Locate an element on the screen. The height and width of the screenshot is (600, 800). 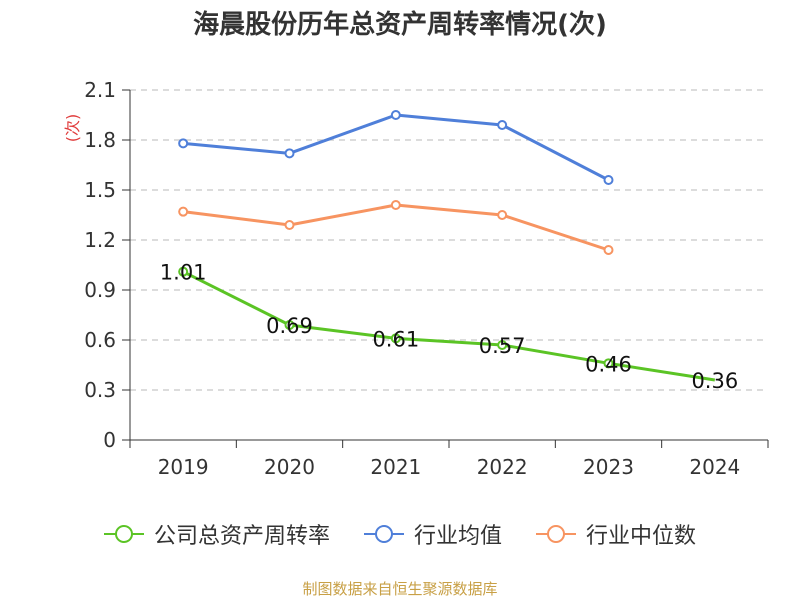
x-tick-label: 2024 is located at coordinates (714, 467).